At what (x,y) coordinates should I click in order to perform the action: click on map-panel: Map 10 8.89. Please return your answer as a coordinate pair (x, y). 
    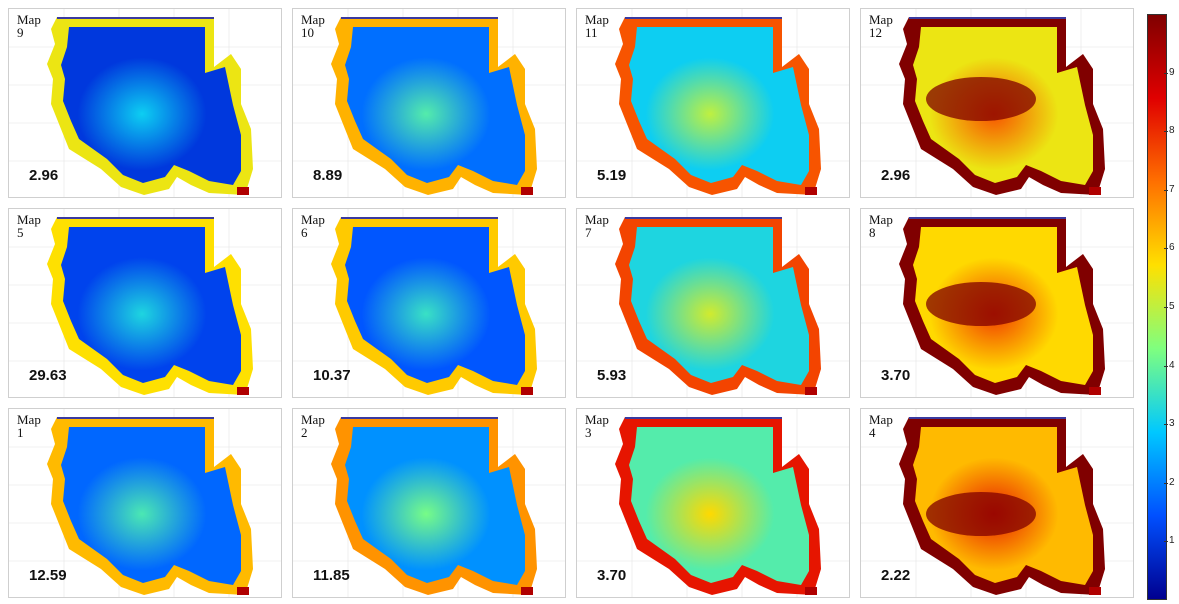
    Looking at the image, I should click on (429, 103).